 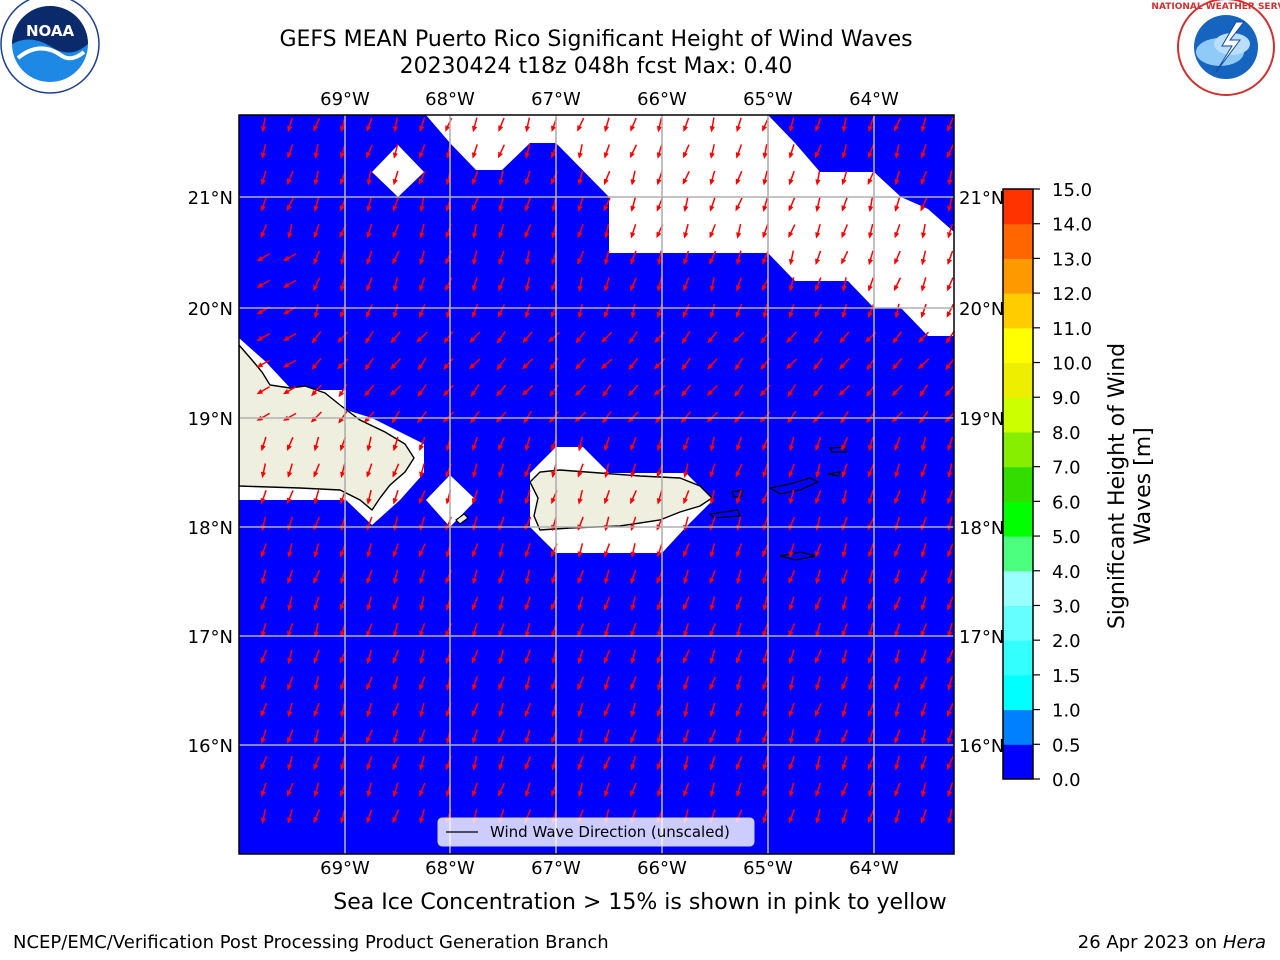 I want to click on lon-ticks-bottom: 69°W 68°W 67°W 66°W 65°W 64°W, so click(x=609, y=868).